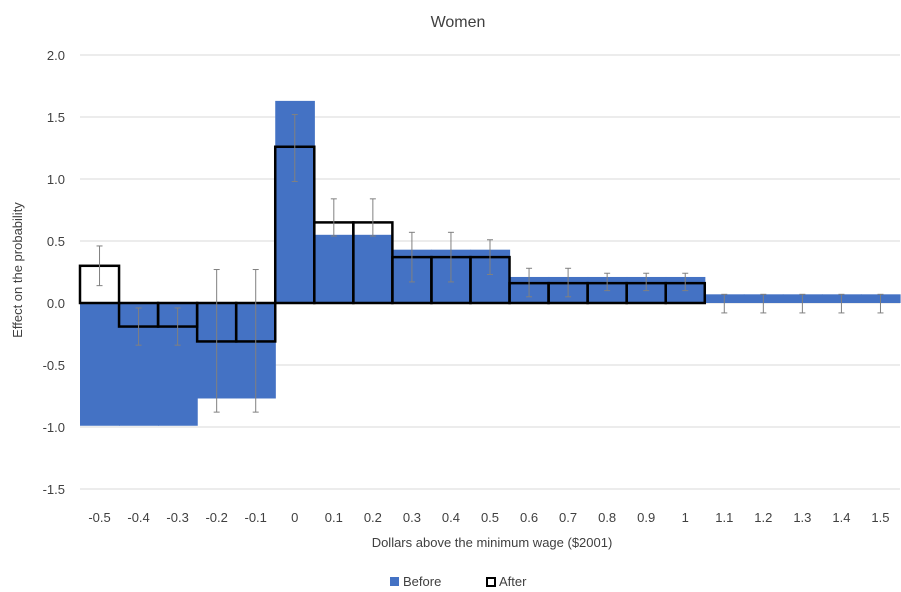 This screenshot has height=592, width=901. What do you see at coordinates (646, 517) in the screenshot?
I see `x-tick-label: 0.9` at bounding box center [646, 517].